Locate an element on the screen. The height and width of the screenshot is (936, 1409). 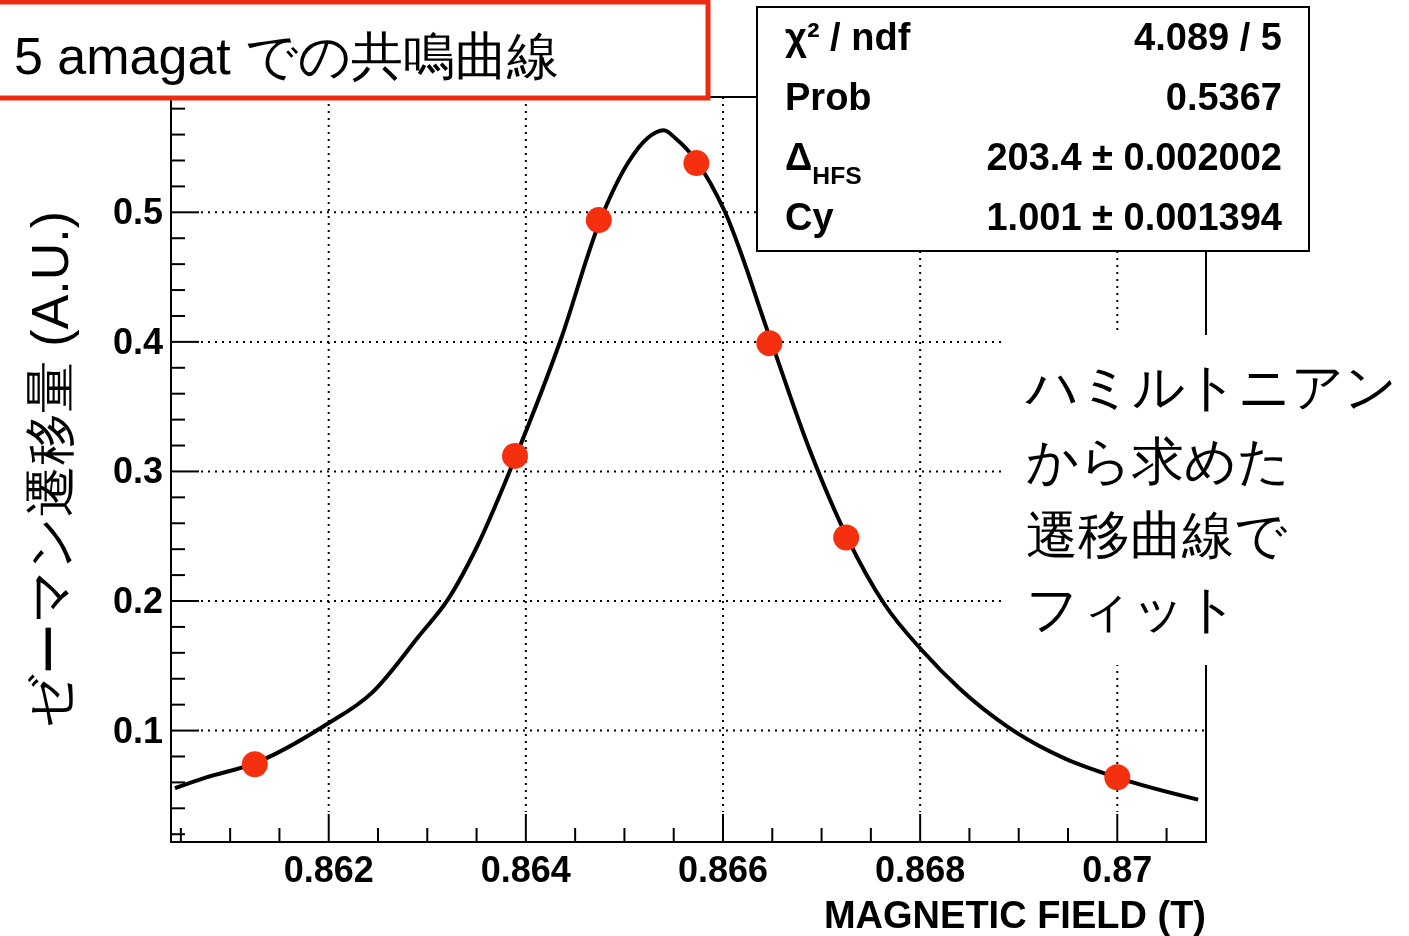
tick-mark: 0.3 is located at coordinates (156, 471).